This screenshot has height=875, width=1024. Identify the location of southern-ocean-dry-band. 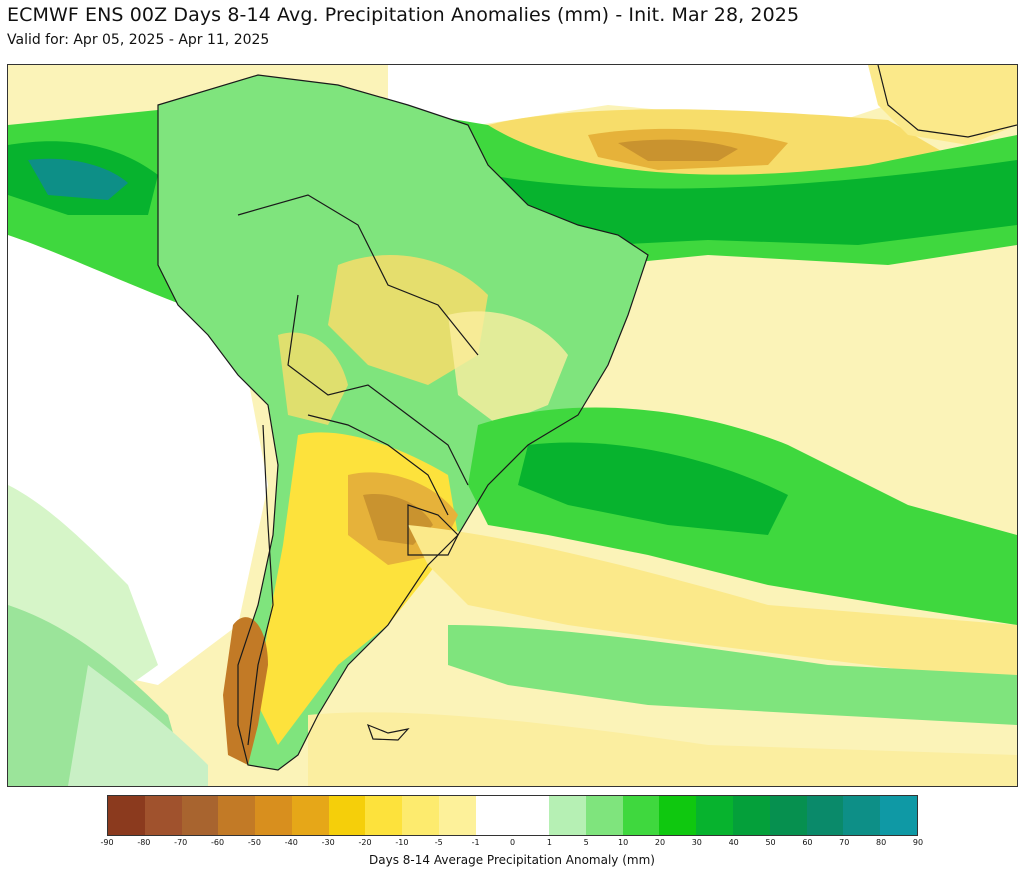
(662, 749).